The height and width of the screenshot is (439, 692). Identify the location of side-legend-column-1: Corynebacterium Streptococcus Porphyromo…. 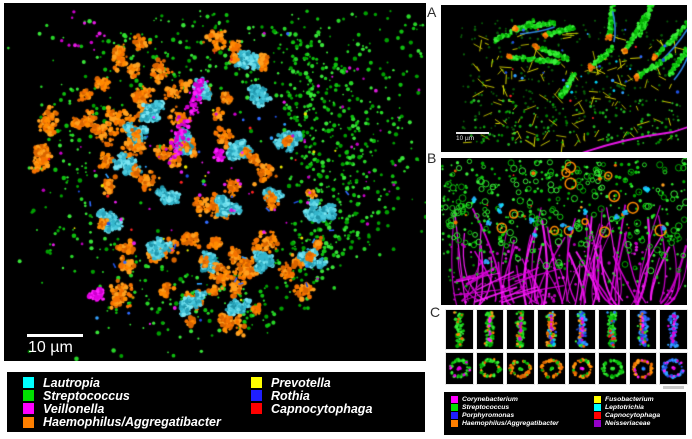
(505, 411).